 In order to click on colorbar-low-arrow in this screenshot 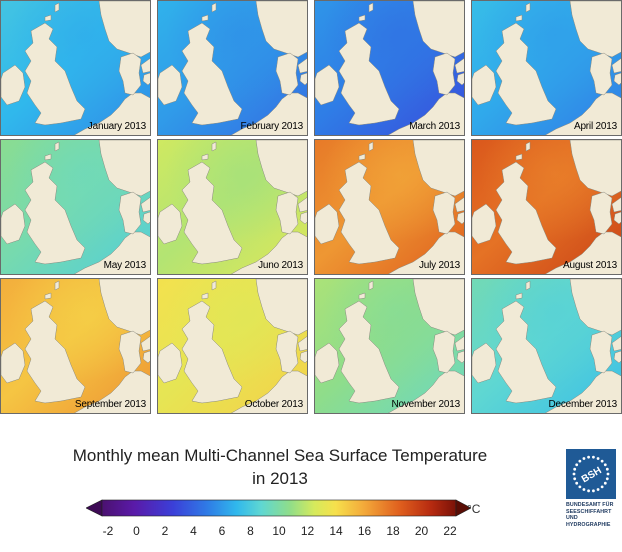, I will do `click(94, 508)`.